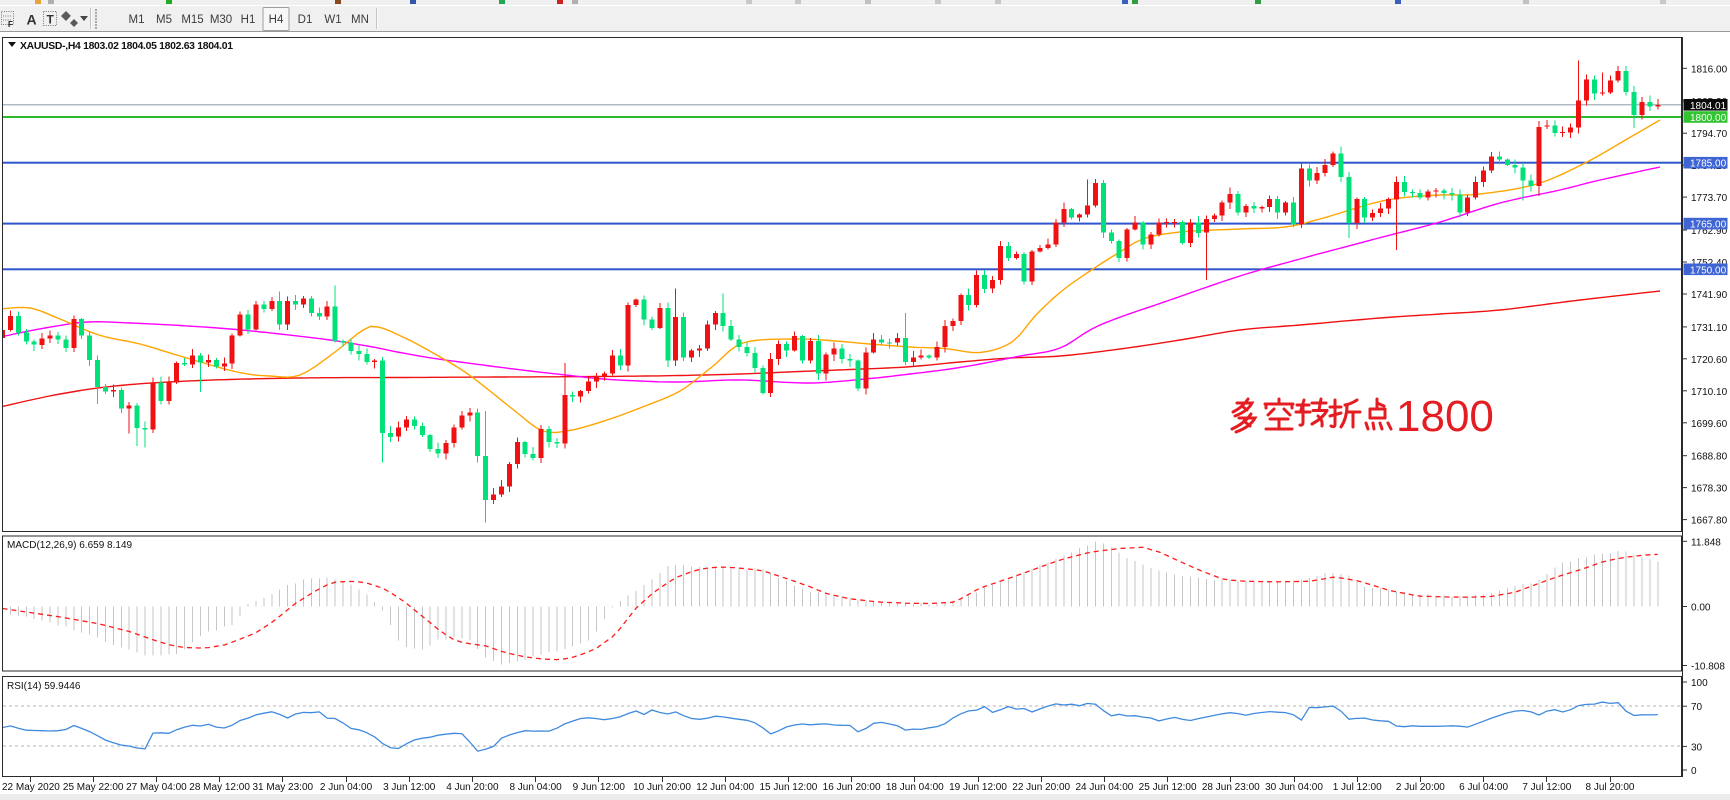 The height and width of the screenshot is (800, 1730). What do you see at coordinates (1694, 771) in the screenshot?
I see `svg-text: 0` at bounding box center [1694, 771].